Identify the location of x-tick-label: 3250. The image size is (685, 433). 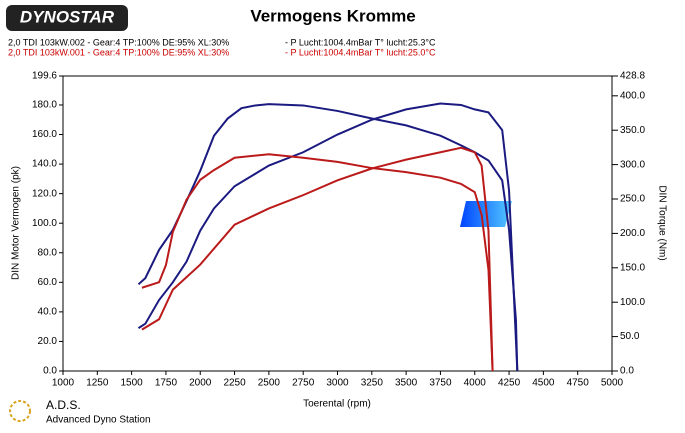
(372, 383).